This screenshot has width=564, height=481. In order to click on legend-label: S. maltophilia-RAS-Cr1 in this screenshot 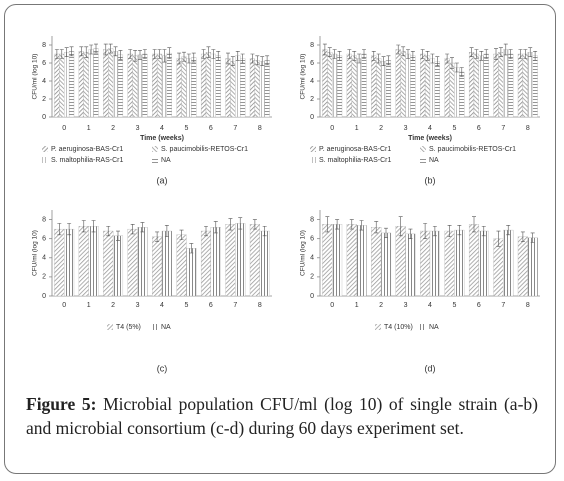, I will do `click(87, 160)`.